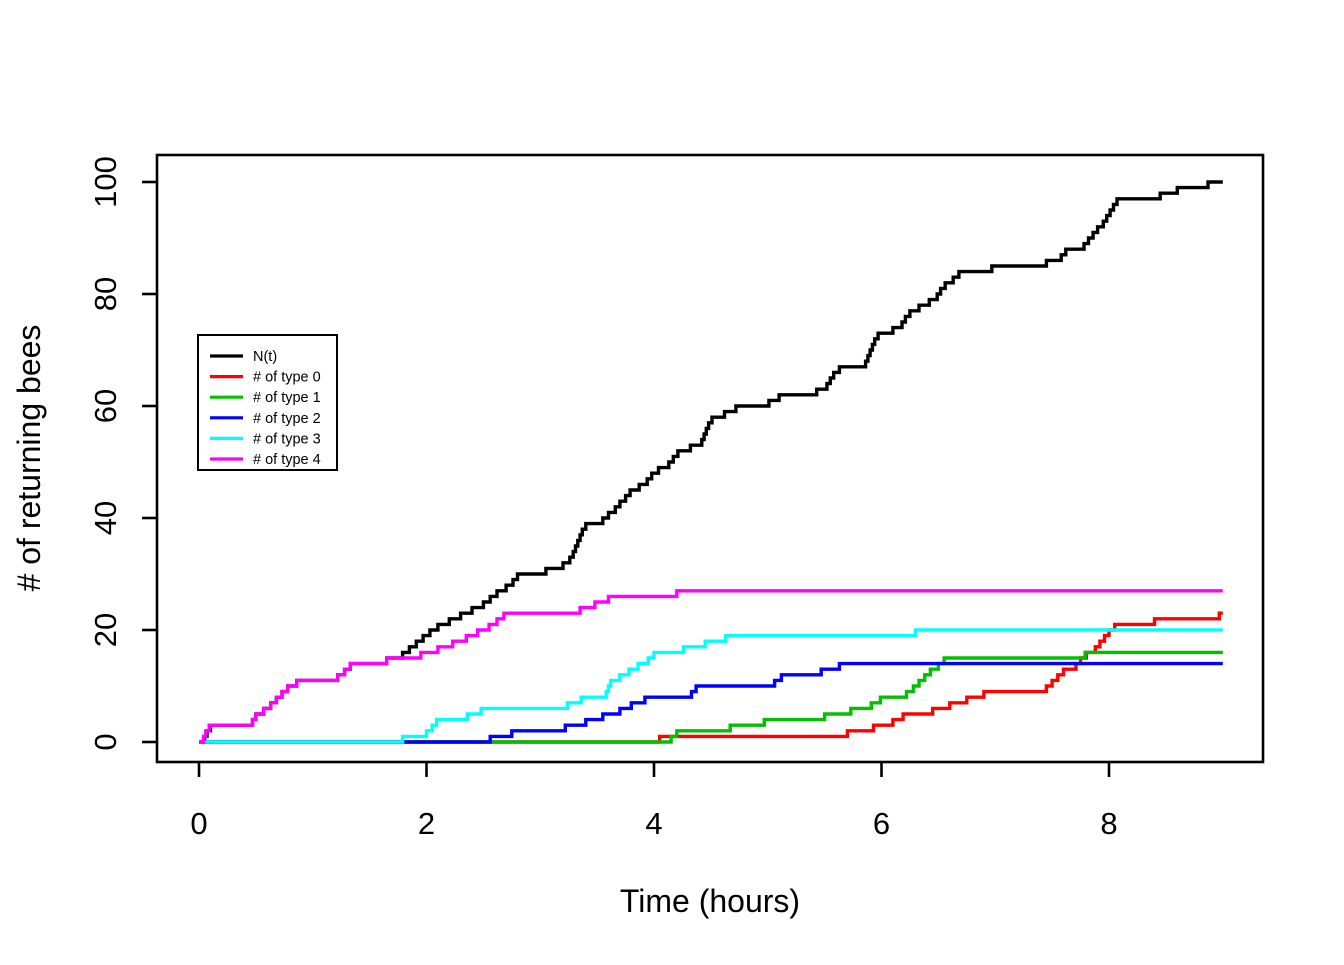 Image resolution: width=1344 pixels, height=965 pixels. Describe the element at coordinates (1108, 823) in the screenshot. I see `x-tick-label: 8` at that location.